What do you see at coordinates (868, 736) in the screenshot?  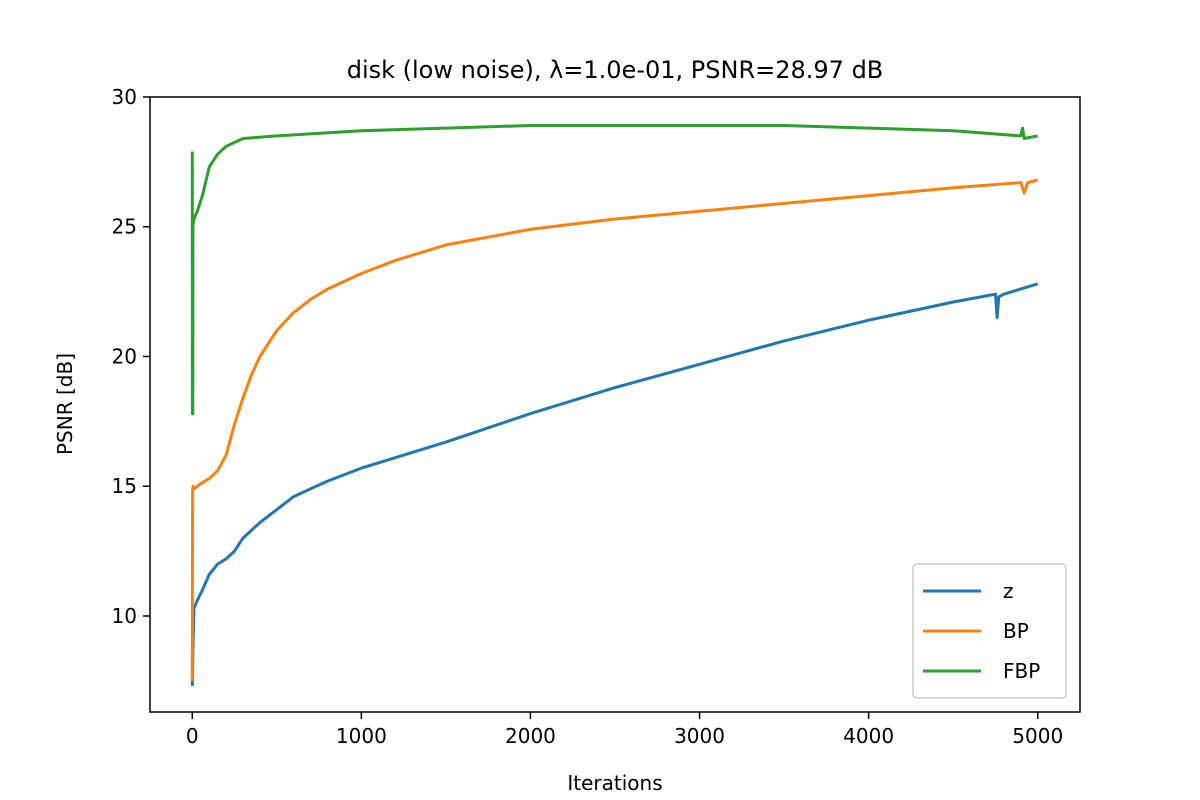 I see `x-tick-label: 4000` at bounding box center [868, 736].